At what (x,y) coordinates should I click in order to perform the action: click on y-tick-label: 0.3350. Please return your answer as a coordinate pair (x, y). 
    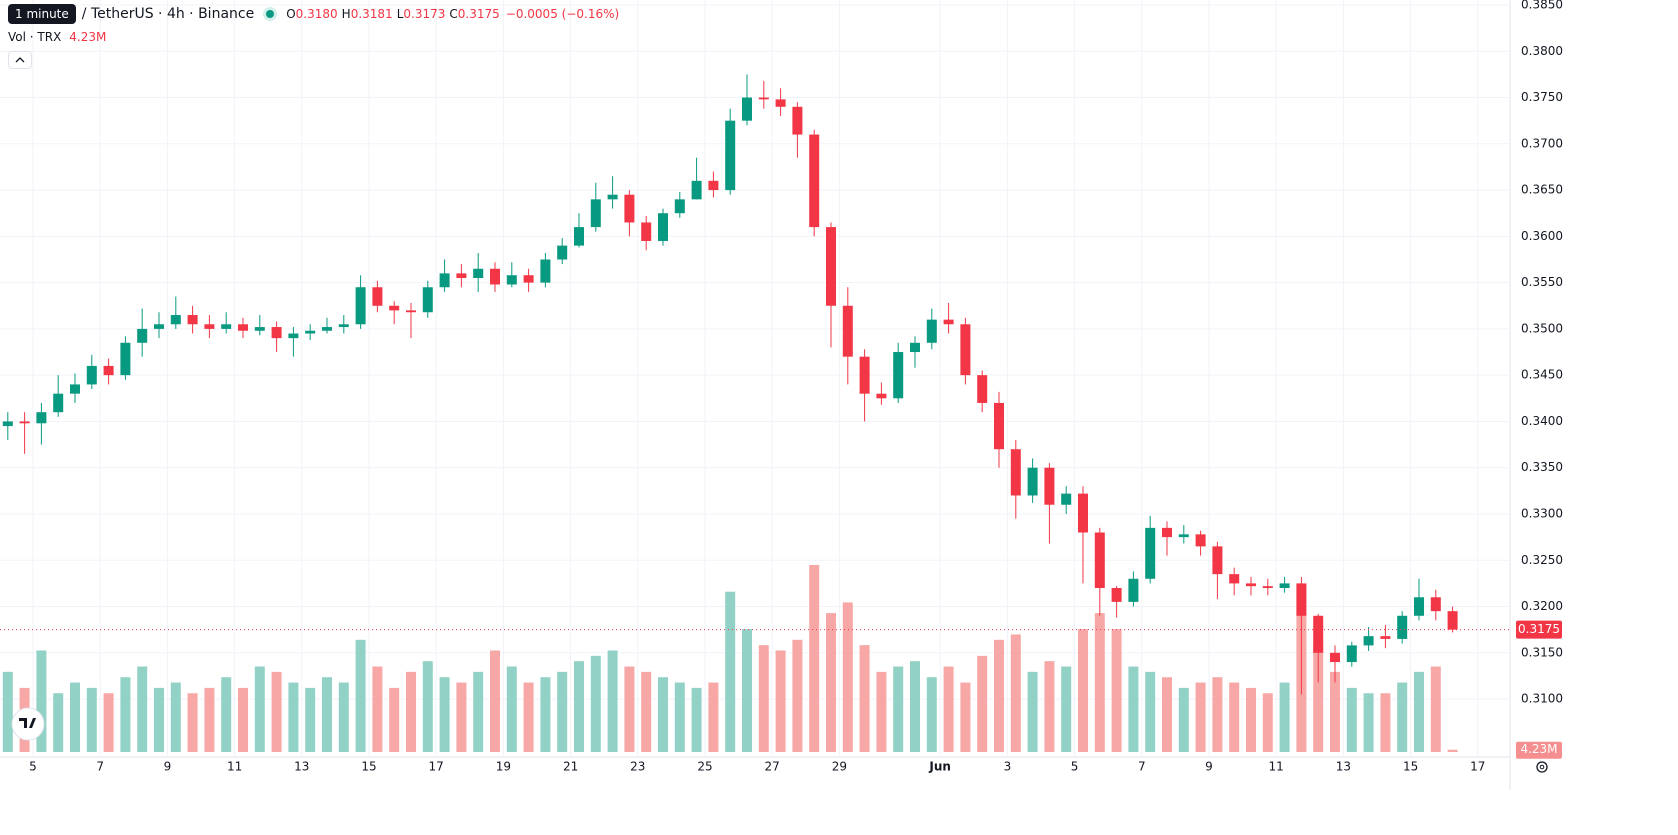
    Looking at the image, I should click on (1542, 467).